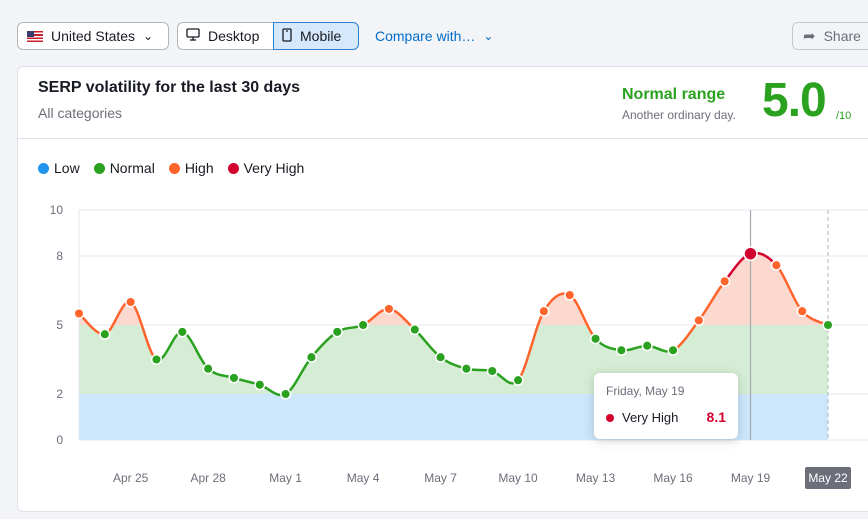 This screenshot has width=868, height=519. I want to click on card-subtitle: All categories, so click(80, 113).